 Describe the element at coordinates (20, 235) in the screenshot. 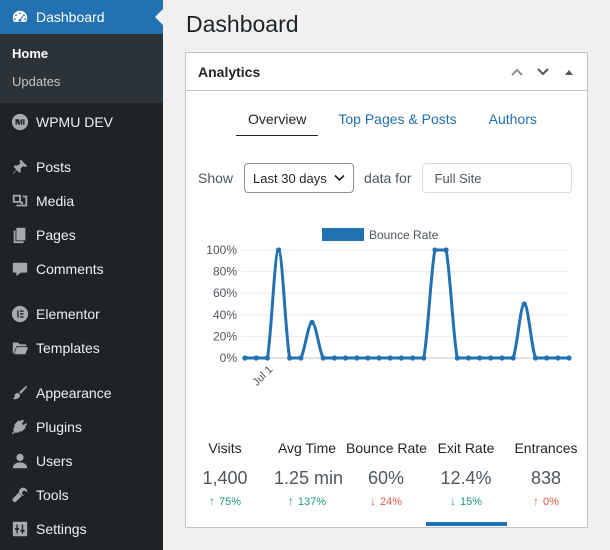

I see `pages-icon` at that location.